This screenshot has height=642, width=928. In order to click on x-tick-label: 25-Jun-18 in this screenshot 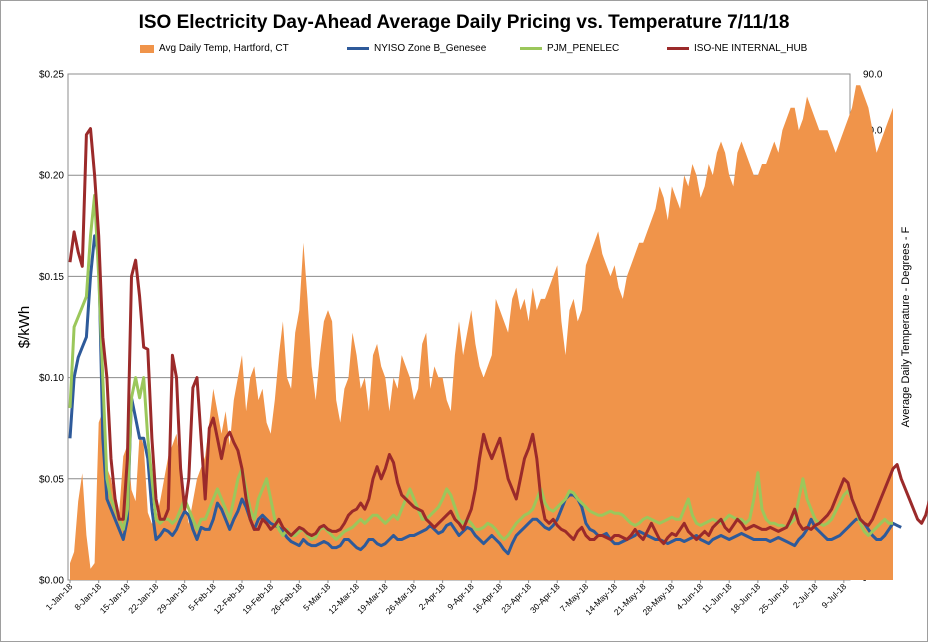, I will do `click(774, 598)`.